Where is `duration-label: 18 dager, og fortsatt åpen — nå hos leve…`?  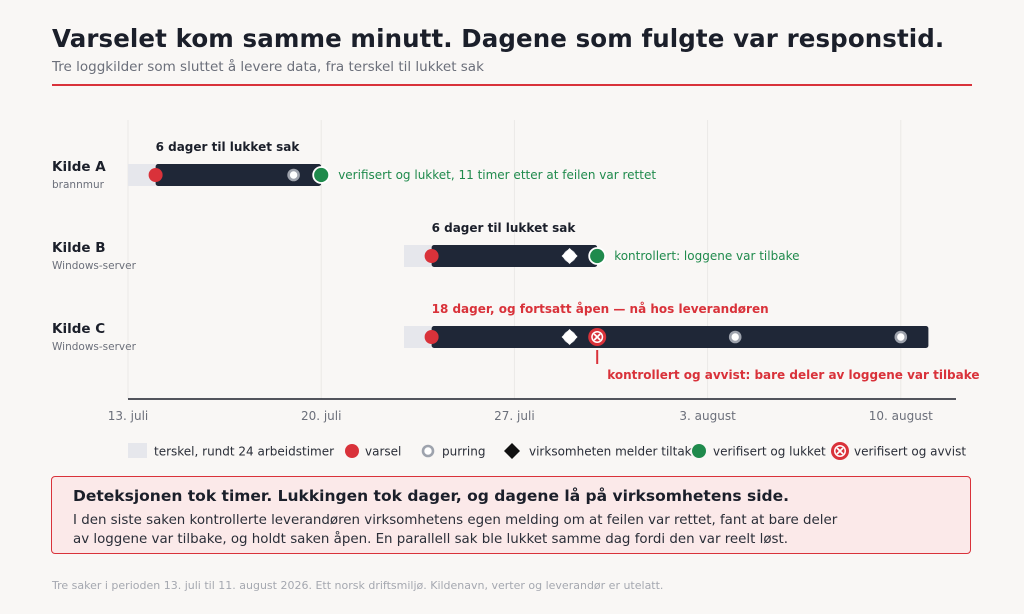 duration-label: 18 dager, og fortsatt åpen — nå hos leve… is located at coordinates (600, 309).